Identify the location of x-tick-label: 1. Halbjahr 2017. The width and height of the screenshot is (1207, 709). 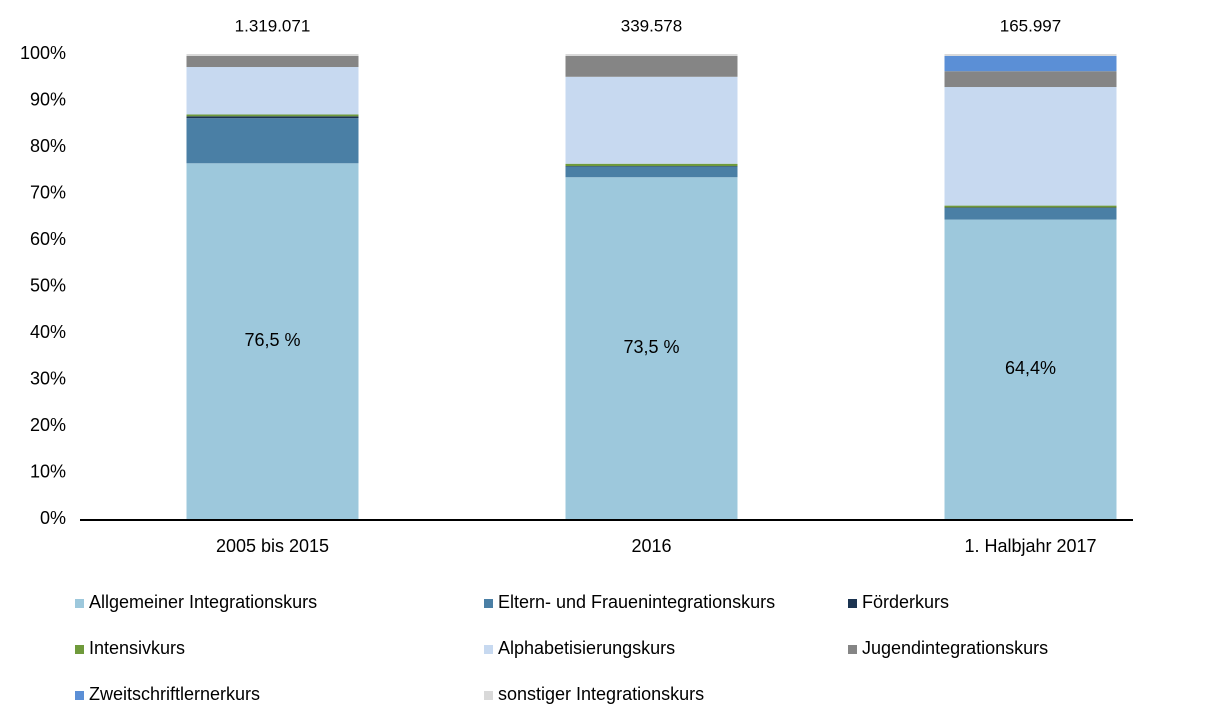
(1030, 546).